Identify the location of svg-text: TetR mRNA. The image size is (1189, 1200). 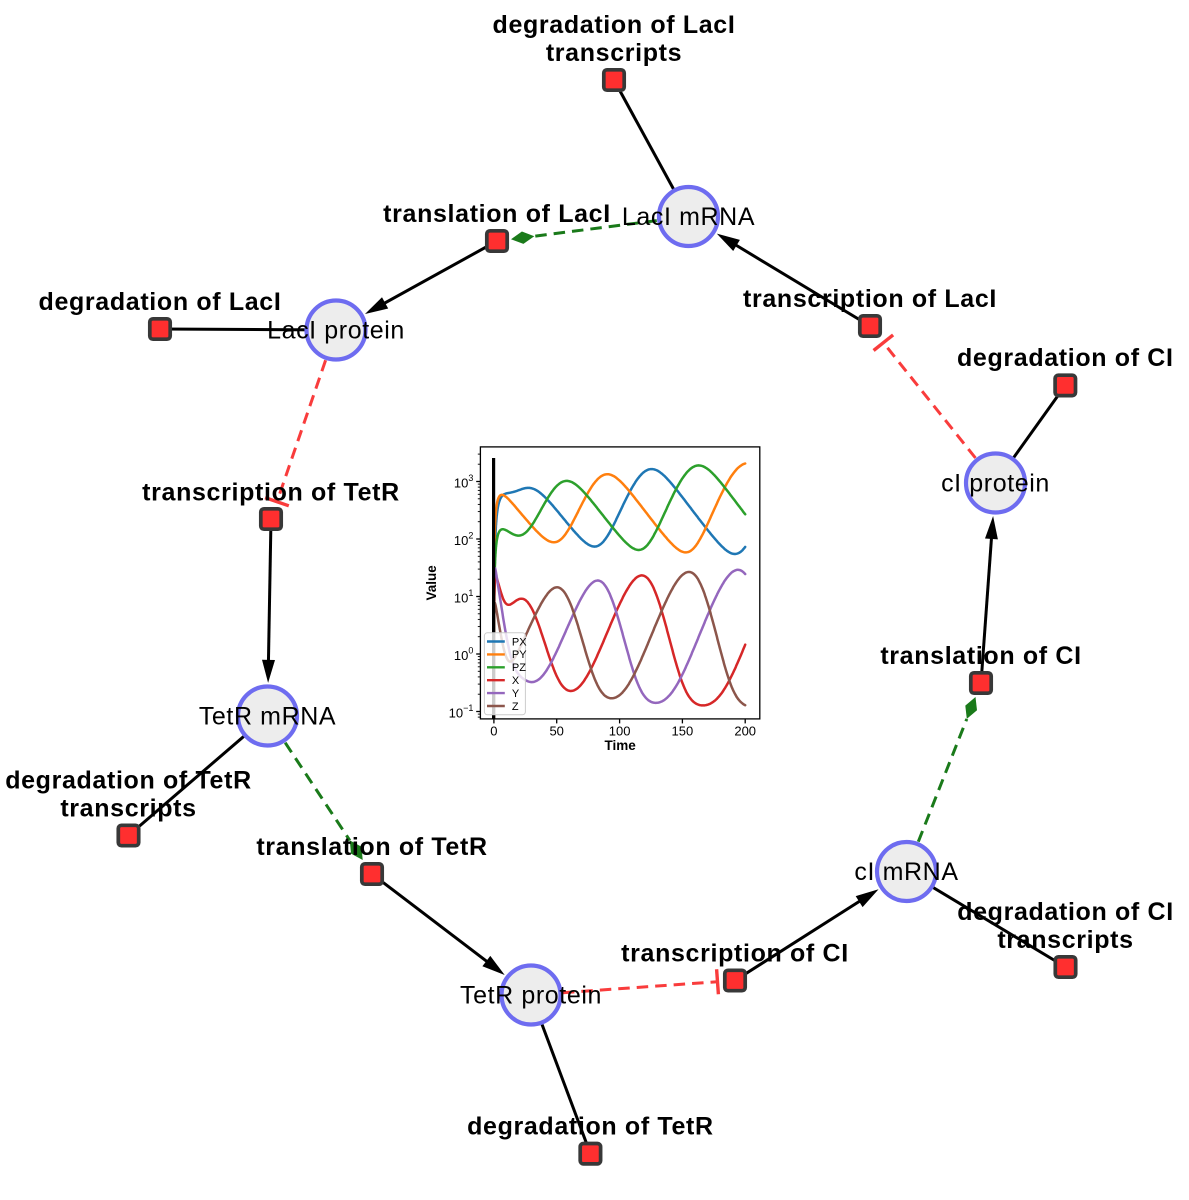
(267, 717).